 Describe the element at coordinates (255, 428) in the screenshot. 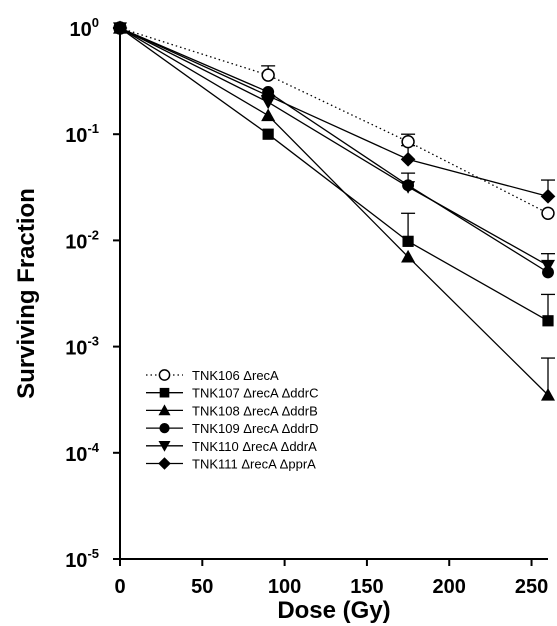

I see `legend-label: TNK109 ΔrecA ΔddrD` at that location.